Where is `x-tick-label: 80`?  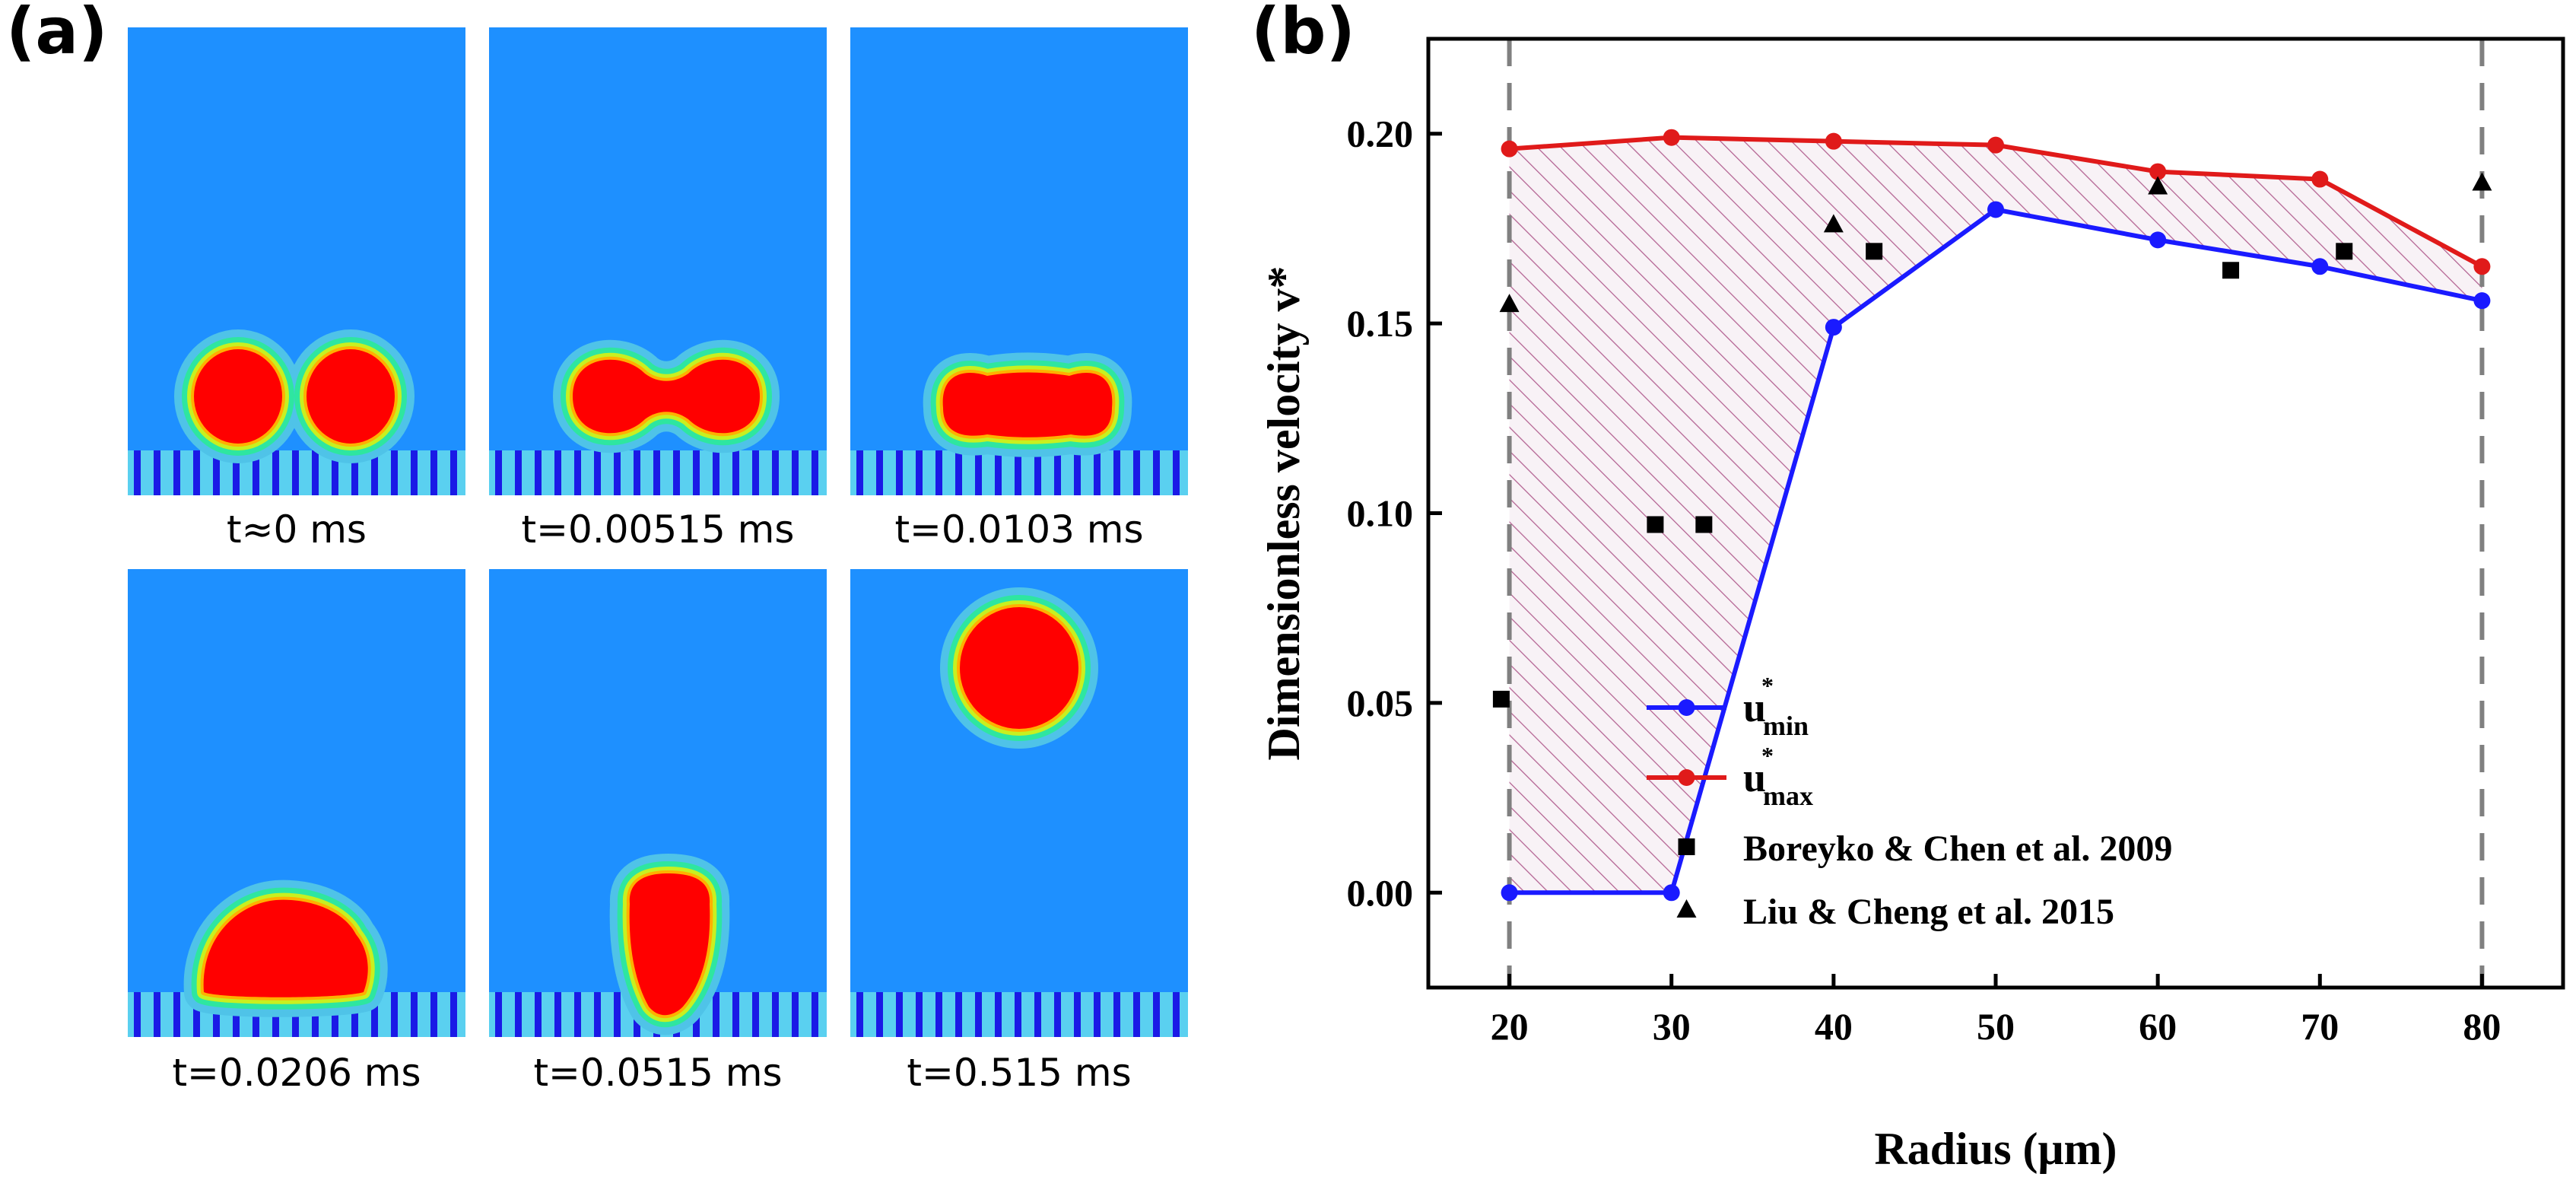
x-tick-label: 80 is located at coordinates (2482, 1026).